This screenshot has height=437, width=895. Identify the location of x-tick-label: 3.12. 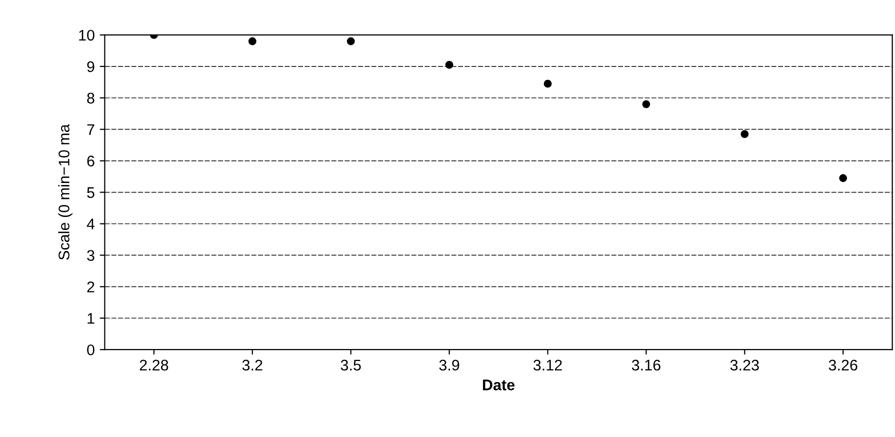
(547, 365).